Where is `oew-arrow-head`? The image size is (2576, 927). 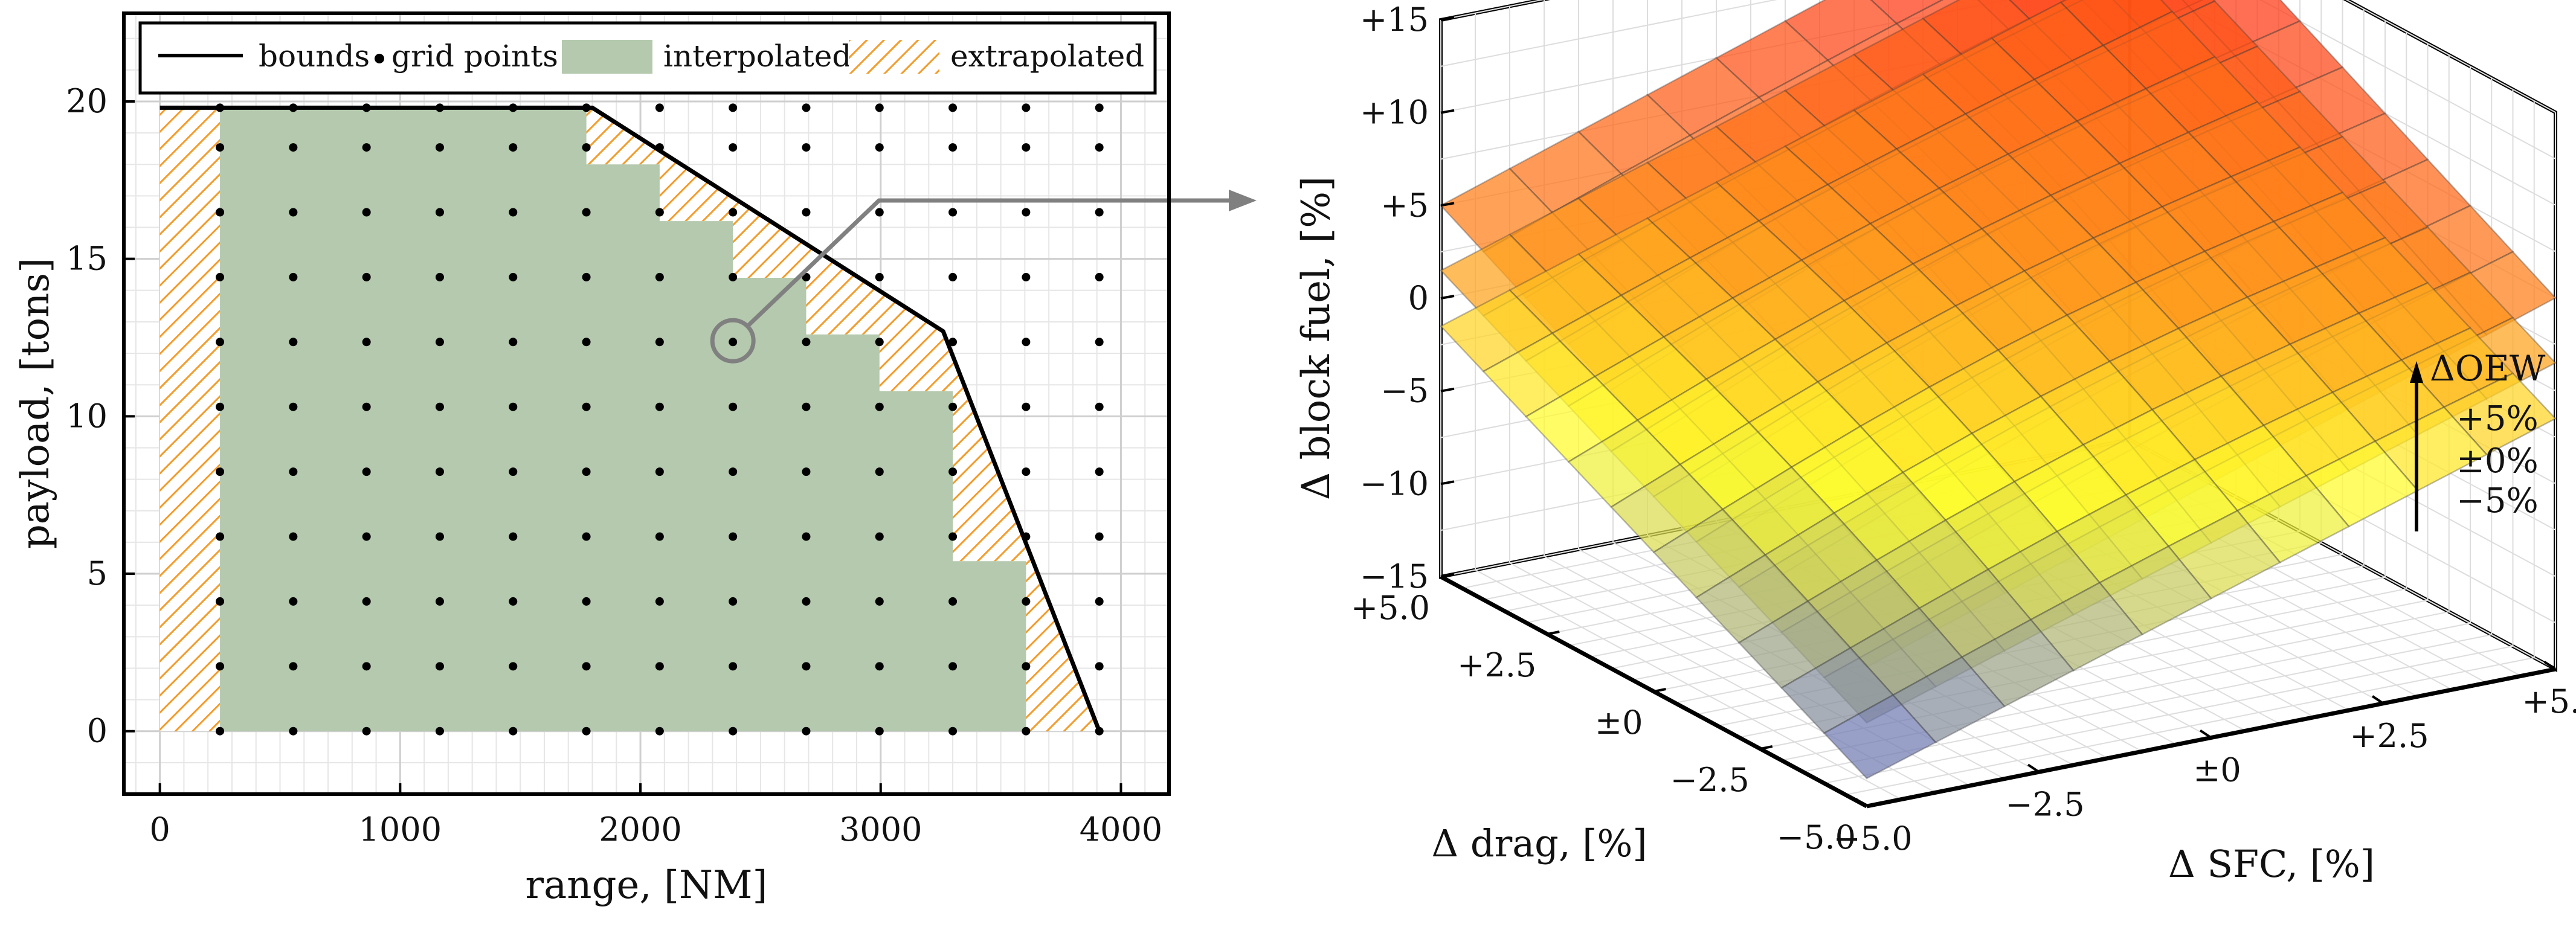
oew-arrow-head is located at coordinates (2416, 372).